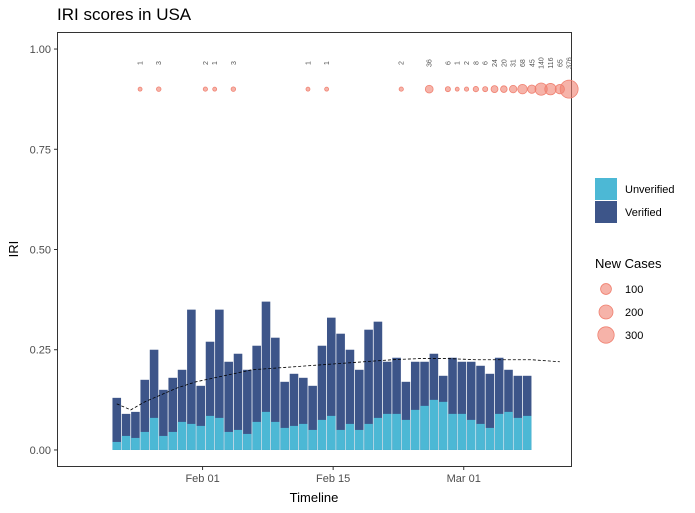 Image resolution: width=695 pixels, height=513 pixels. I want to click on chart-title: IRI scores in USA, so click(124, 14).